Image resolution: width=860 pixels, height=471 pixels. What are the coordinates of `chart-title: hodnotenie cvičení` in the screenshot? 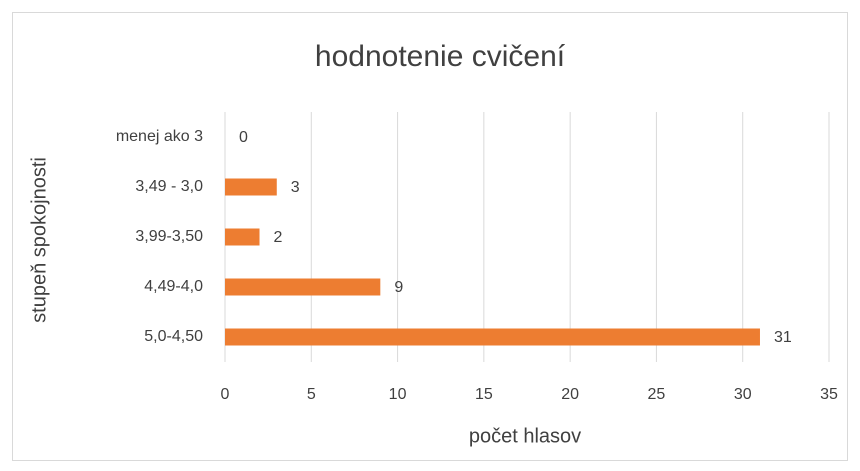 It's located at (440, 56).